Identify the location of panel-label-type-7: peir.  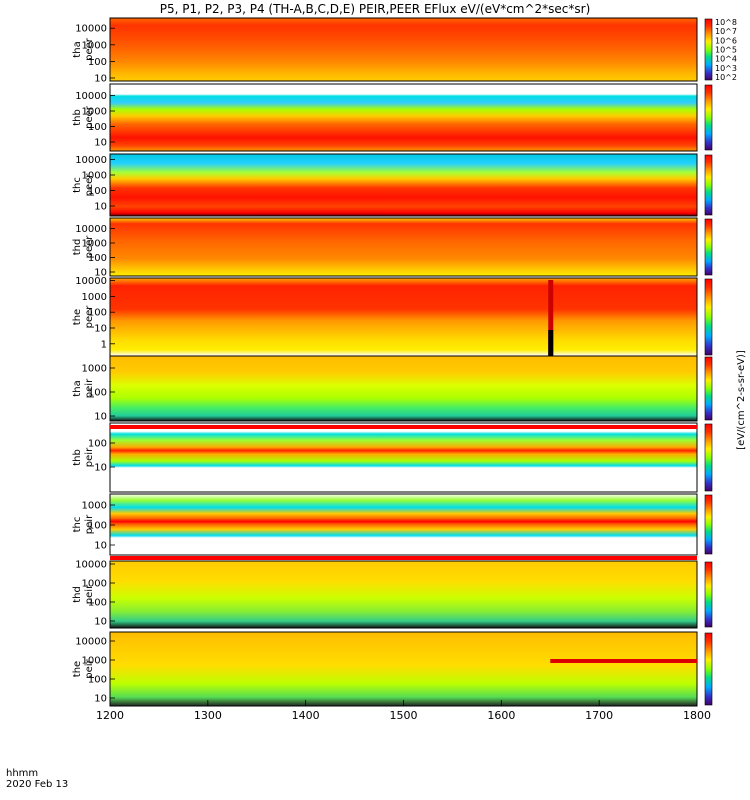
(89, 524).